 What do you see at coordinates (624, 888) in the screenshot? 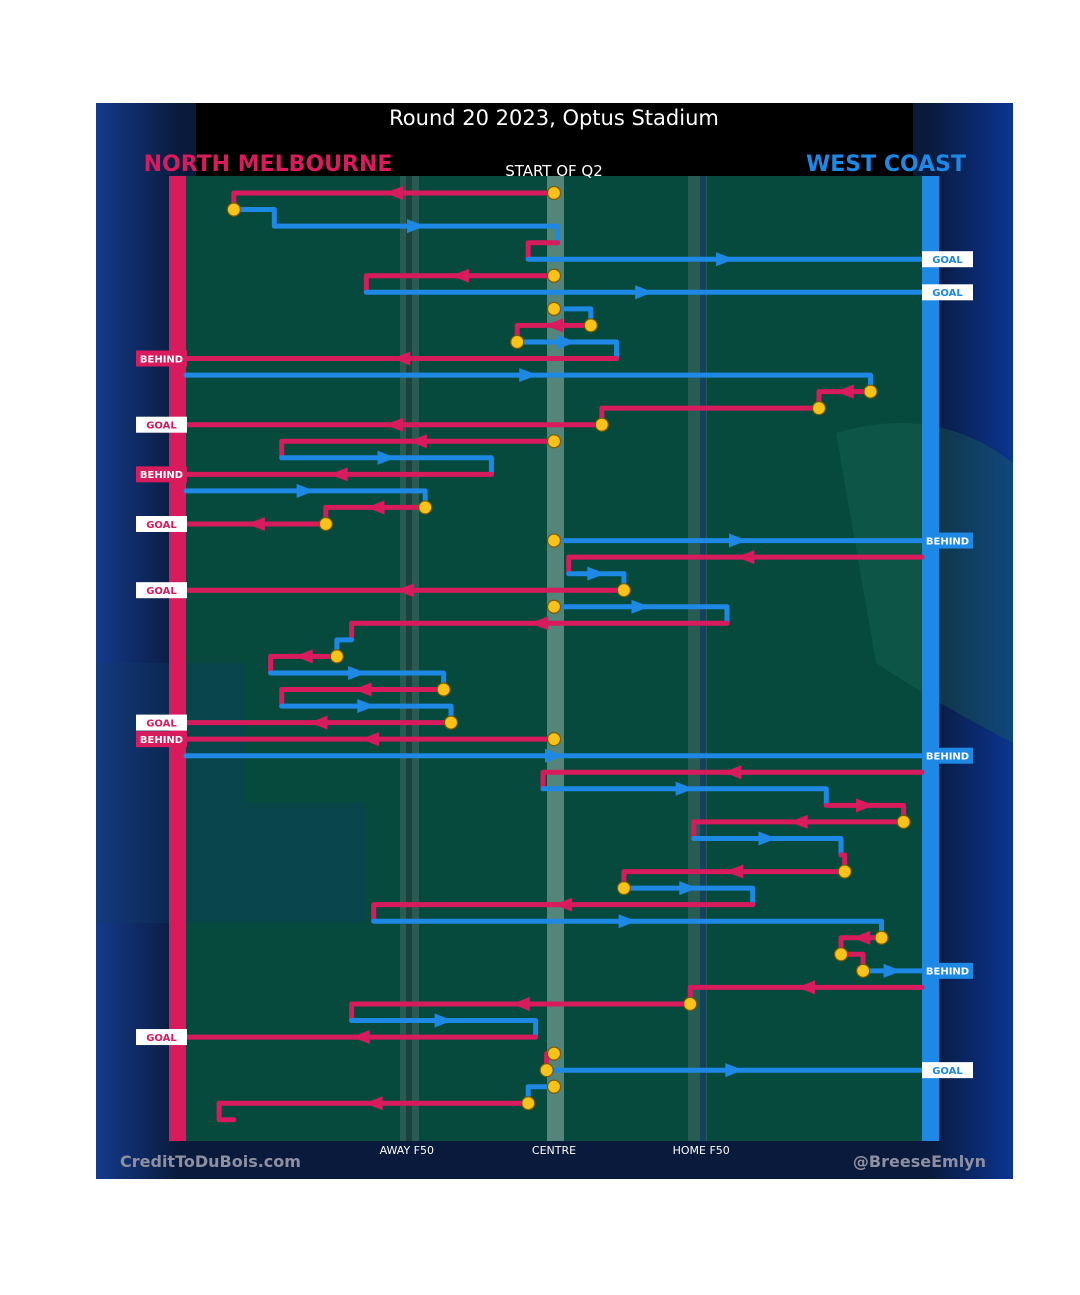
I see `stoppage-marker-40-start` at bounding box center [624, 888].